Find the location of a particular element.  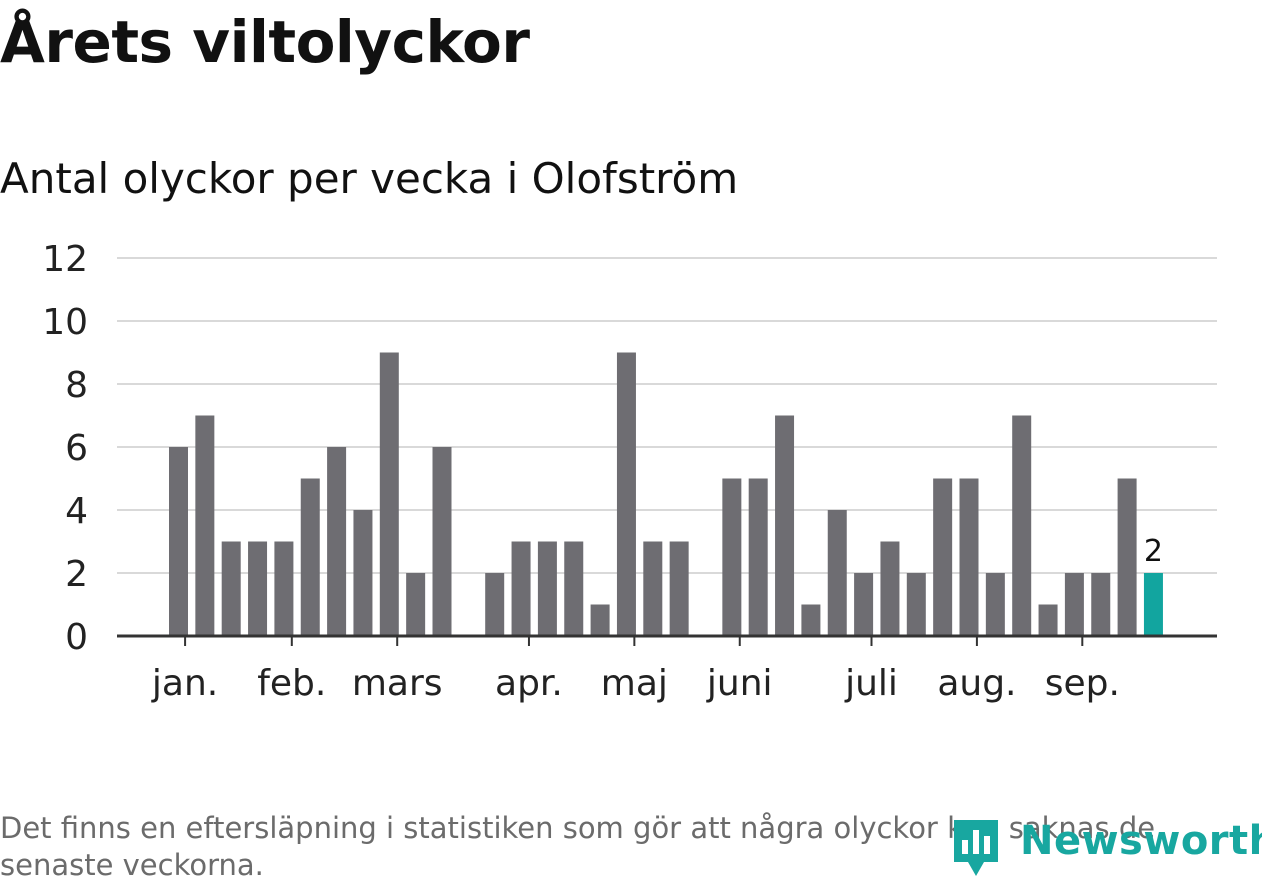

x-tick-label: aug. is located at coordinates (976, 683).